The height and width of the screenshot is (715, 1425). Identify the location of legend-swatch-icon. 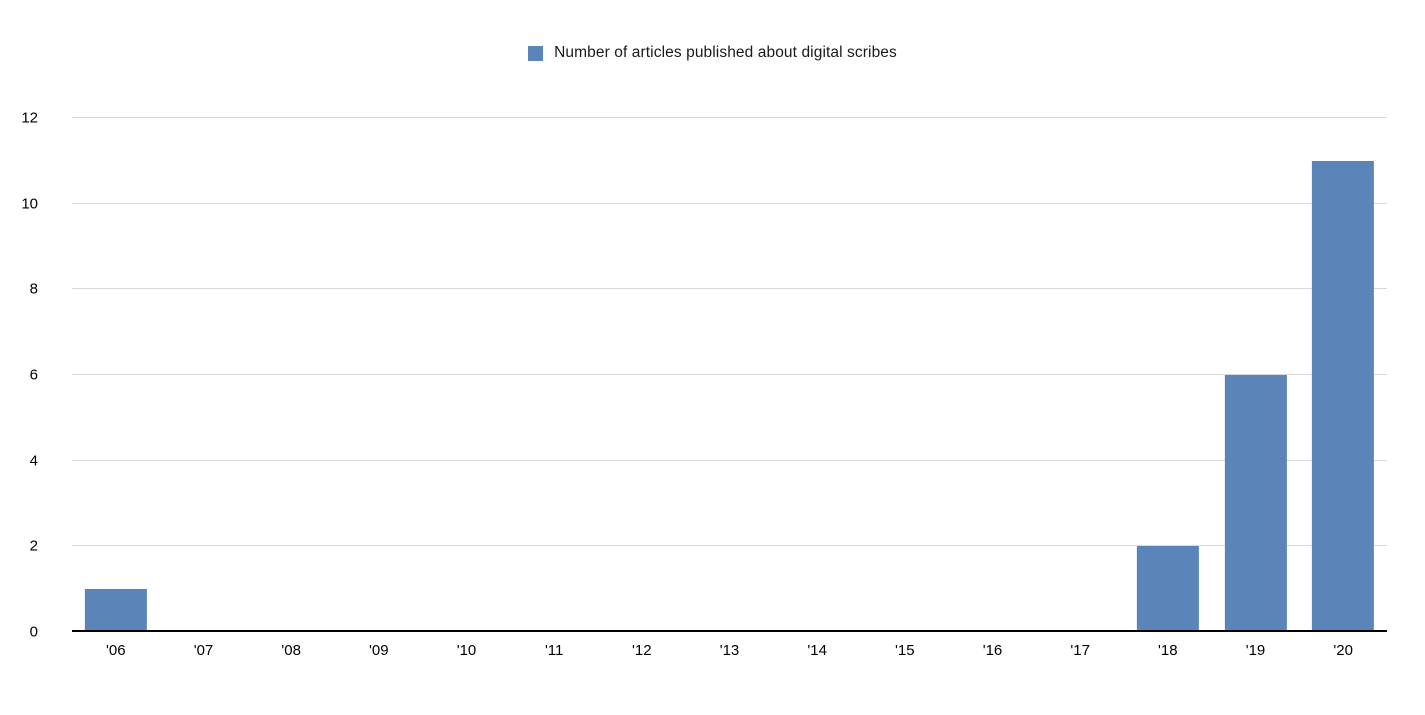
(536, 53).